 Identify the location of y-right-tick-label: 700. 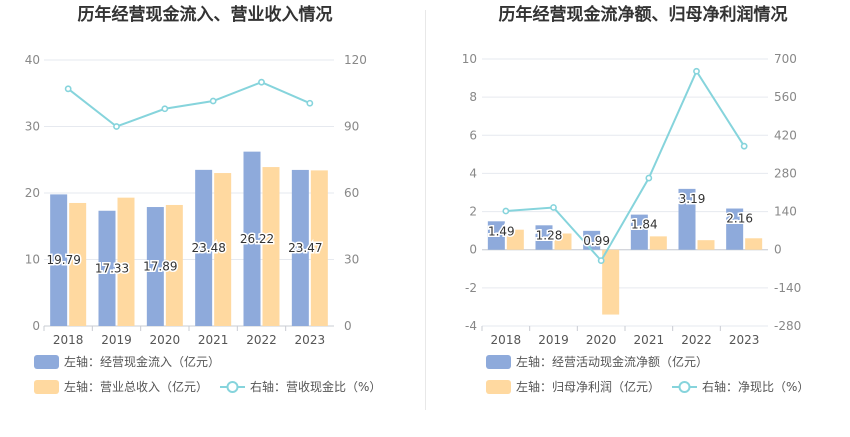
(785, 59).